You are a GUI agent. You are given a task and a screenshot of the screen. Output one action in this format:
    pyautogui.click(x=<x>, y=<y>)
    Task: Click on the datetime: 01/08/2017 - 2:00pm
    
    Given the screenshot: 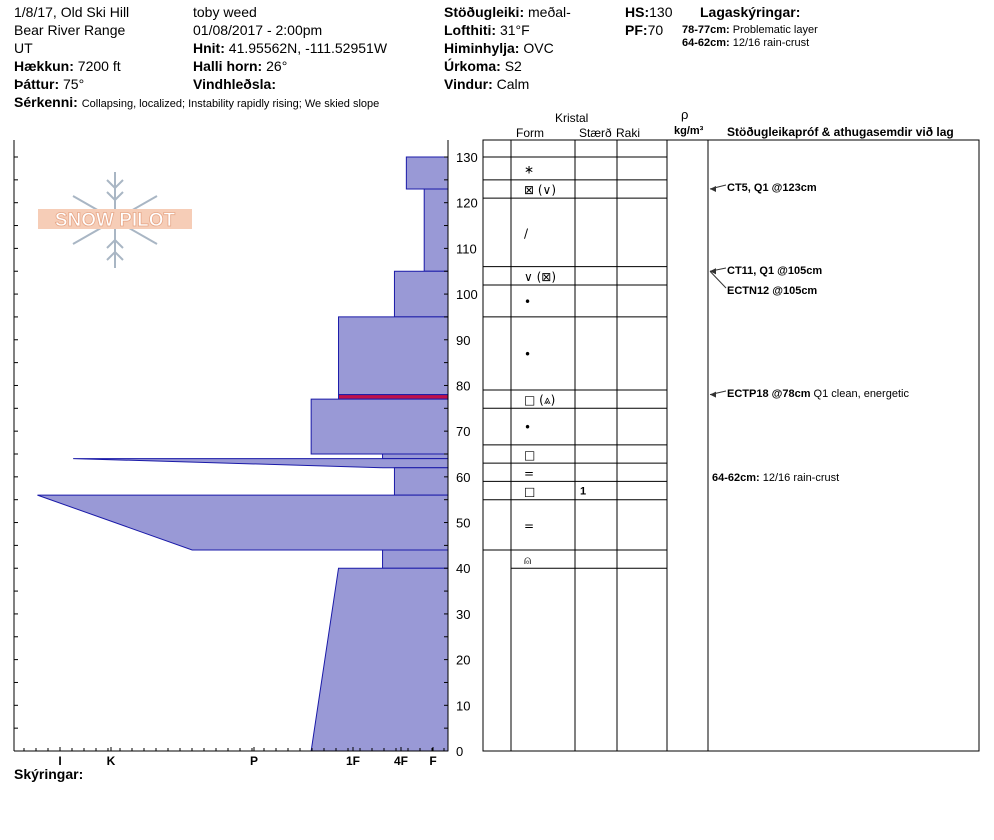 What is the action you would take?
    pyautogui.click(x=258, y=30)
    